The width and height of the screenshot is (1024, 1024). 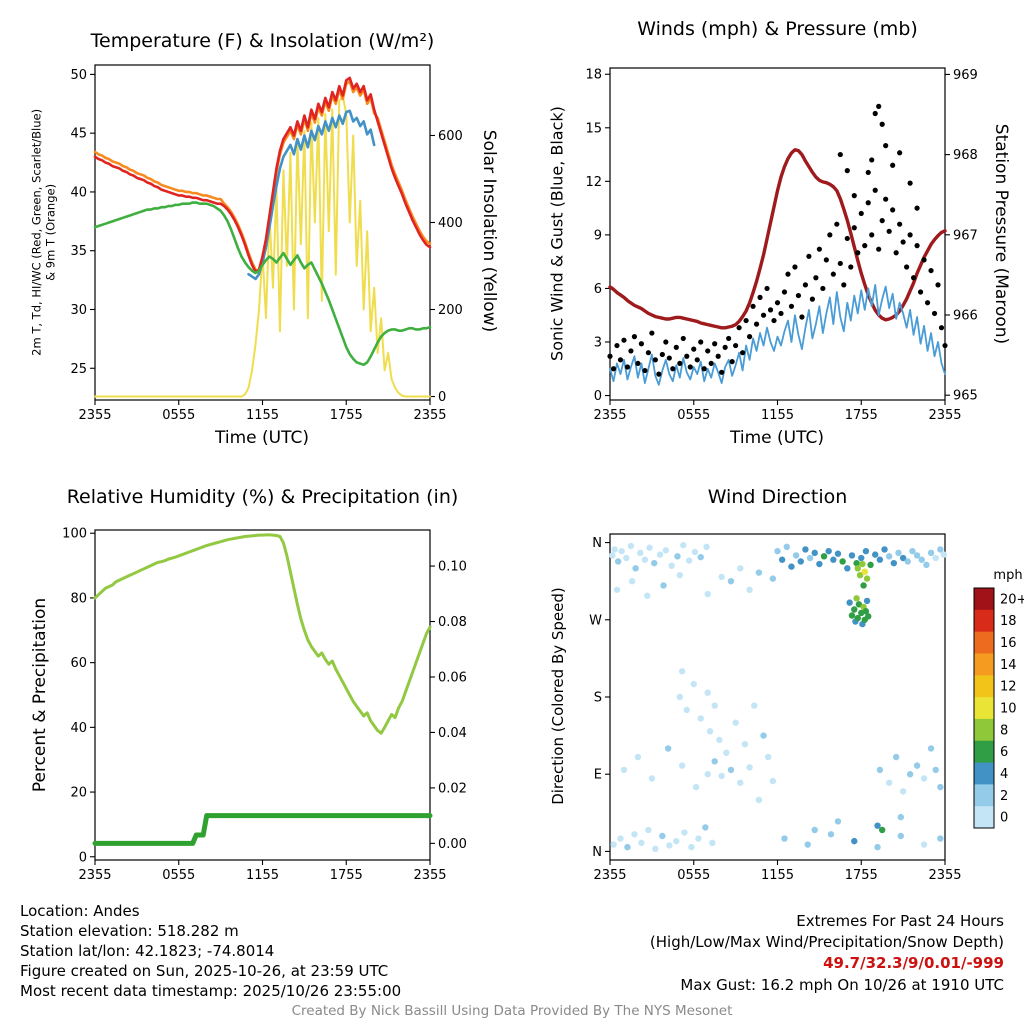 What do you see at coordinates (262, 438) in the screenshot?
I see `temp-x-axis-label: Time (UTC)` at bounding box center [262, 438].